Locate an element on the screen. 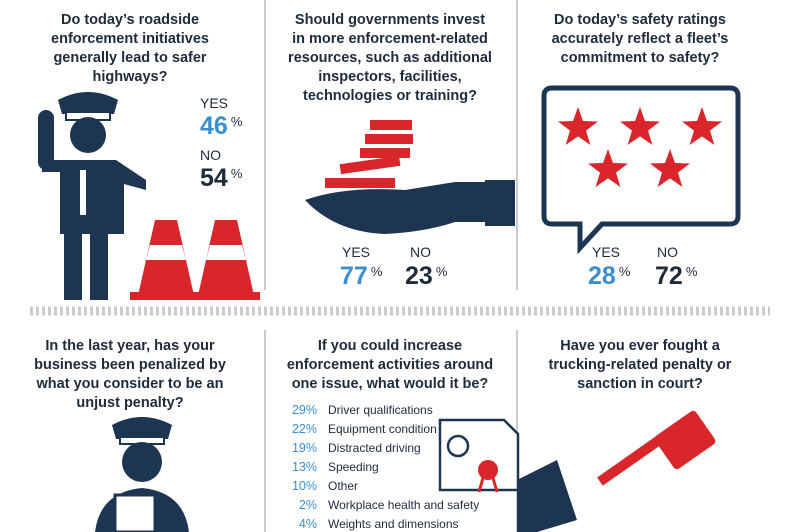 This screenshot has height=532, width=800. item-label: Other is located at coordinates (343, 486).